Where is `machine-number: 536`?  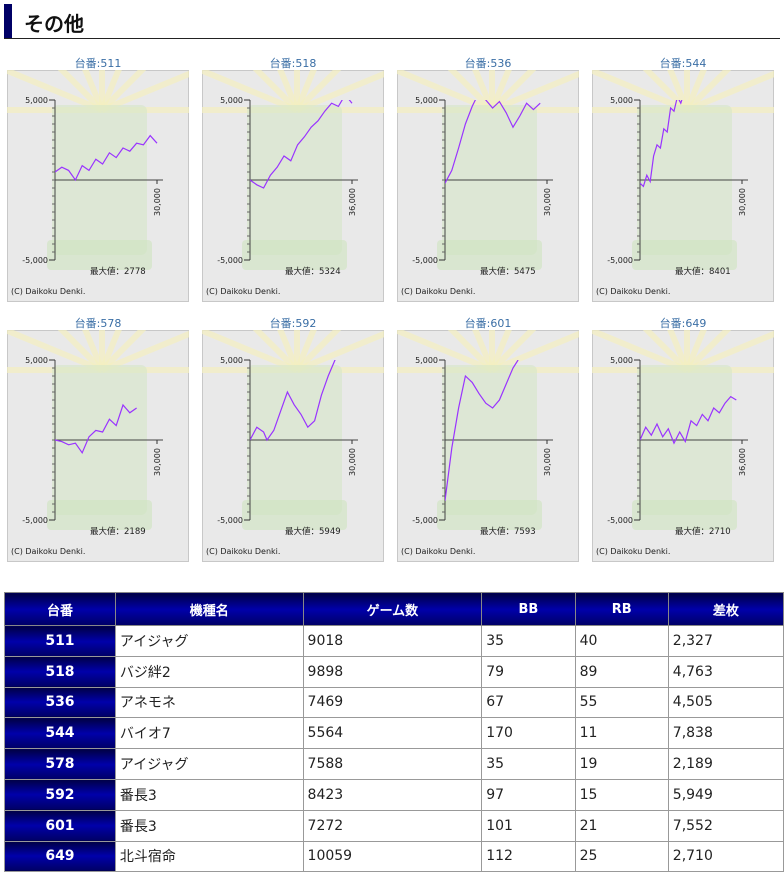 machine-number: 536 is located at coordinates (60, 702).